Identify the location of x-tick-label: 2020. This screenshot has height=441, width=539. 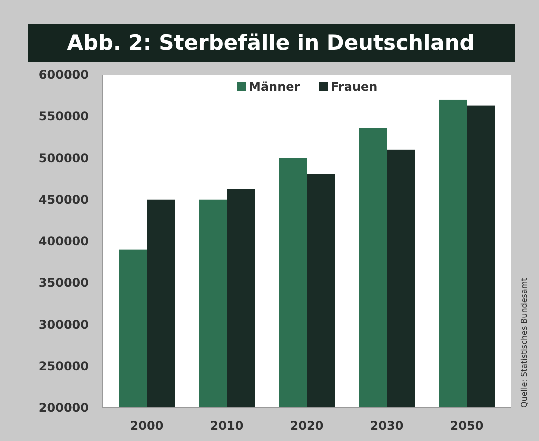
(307, 426).